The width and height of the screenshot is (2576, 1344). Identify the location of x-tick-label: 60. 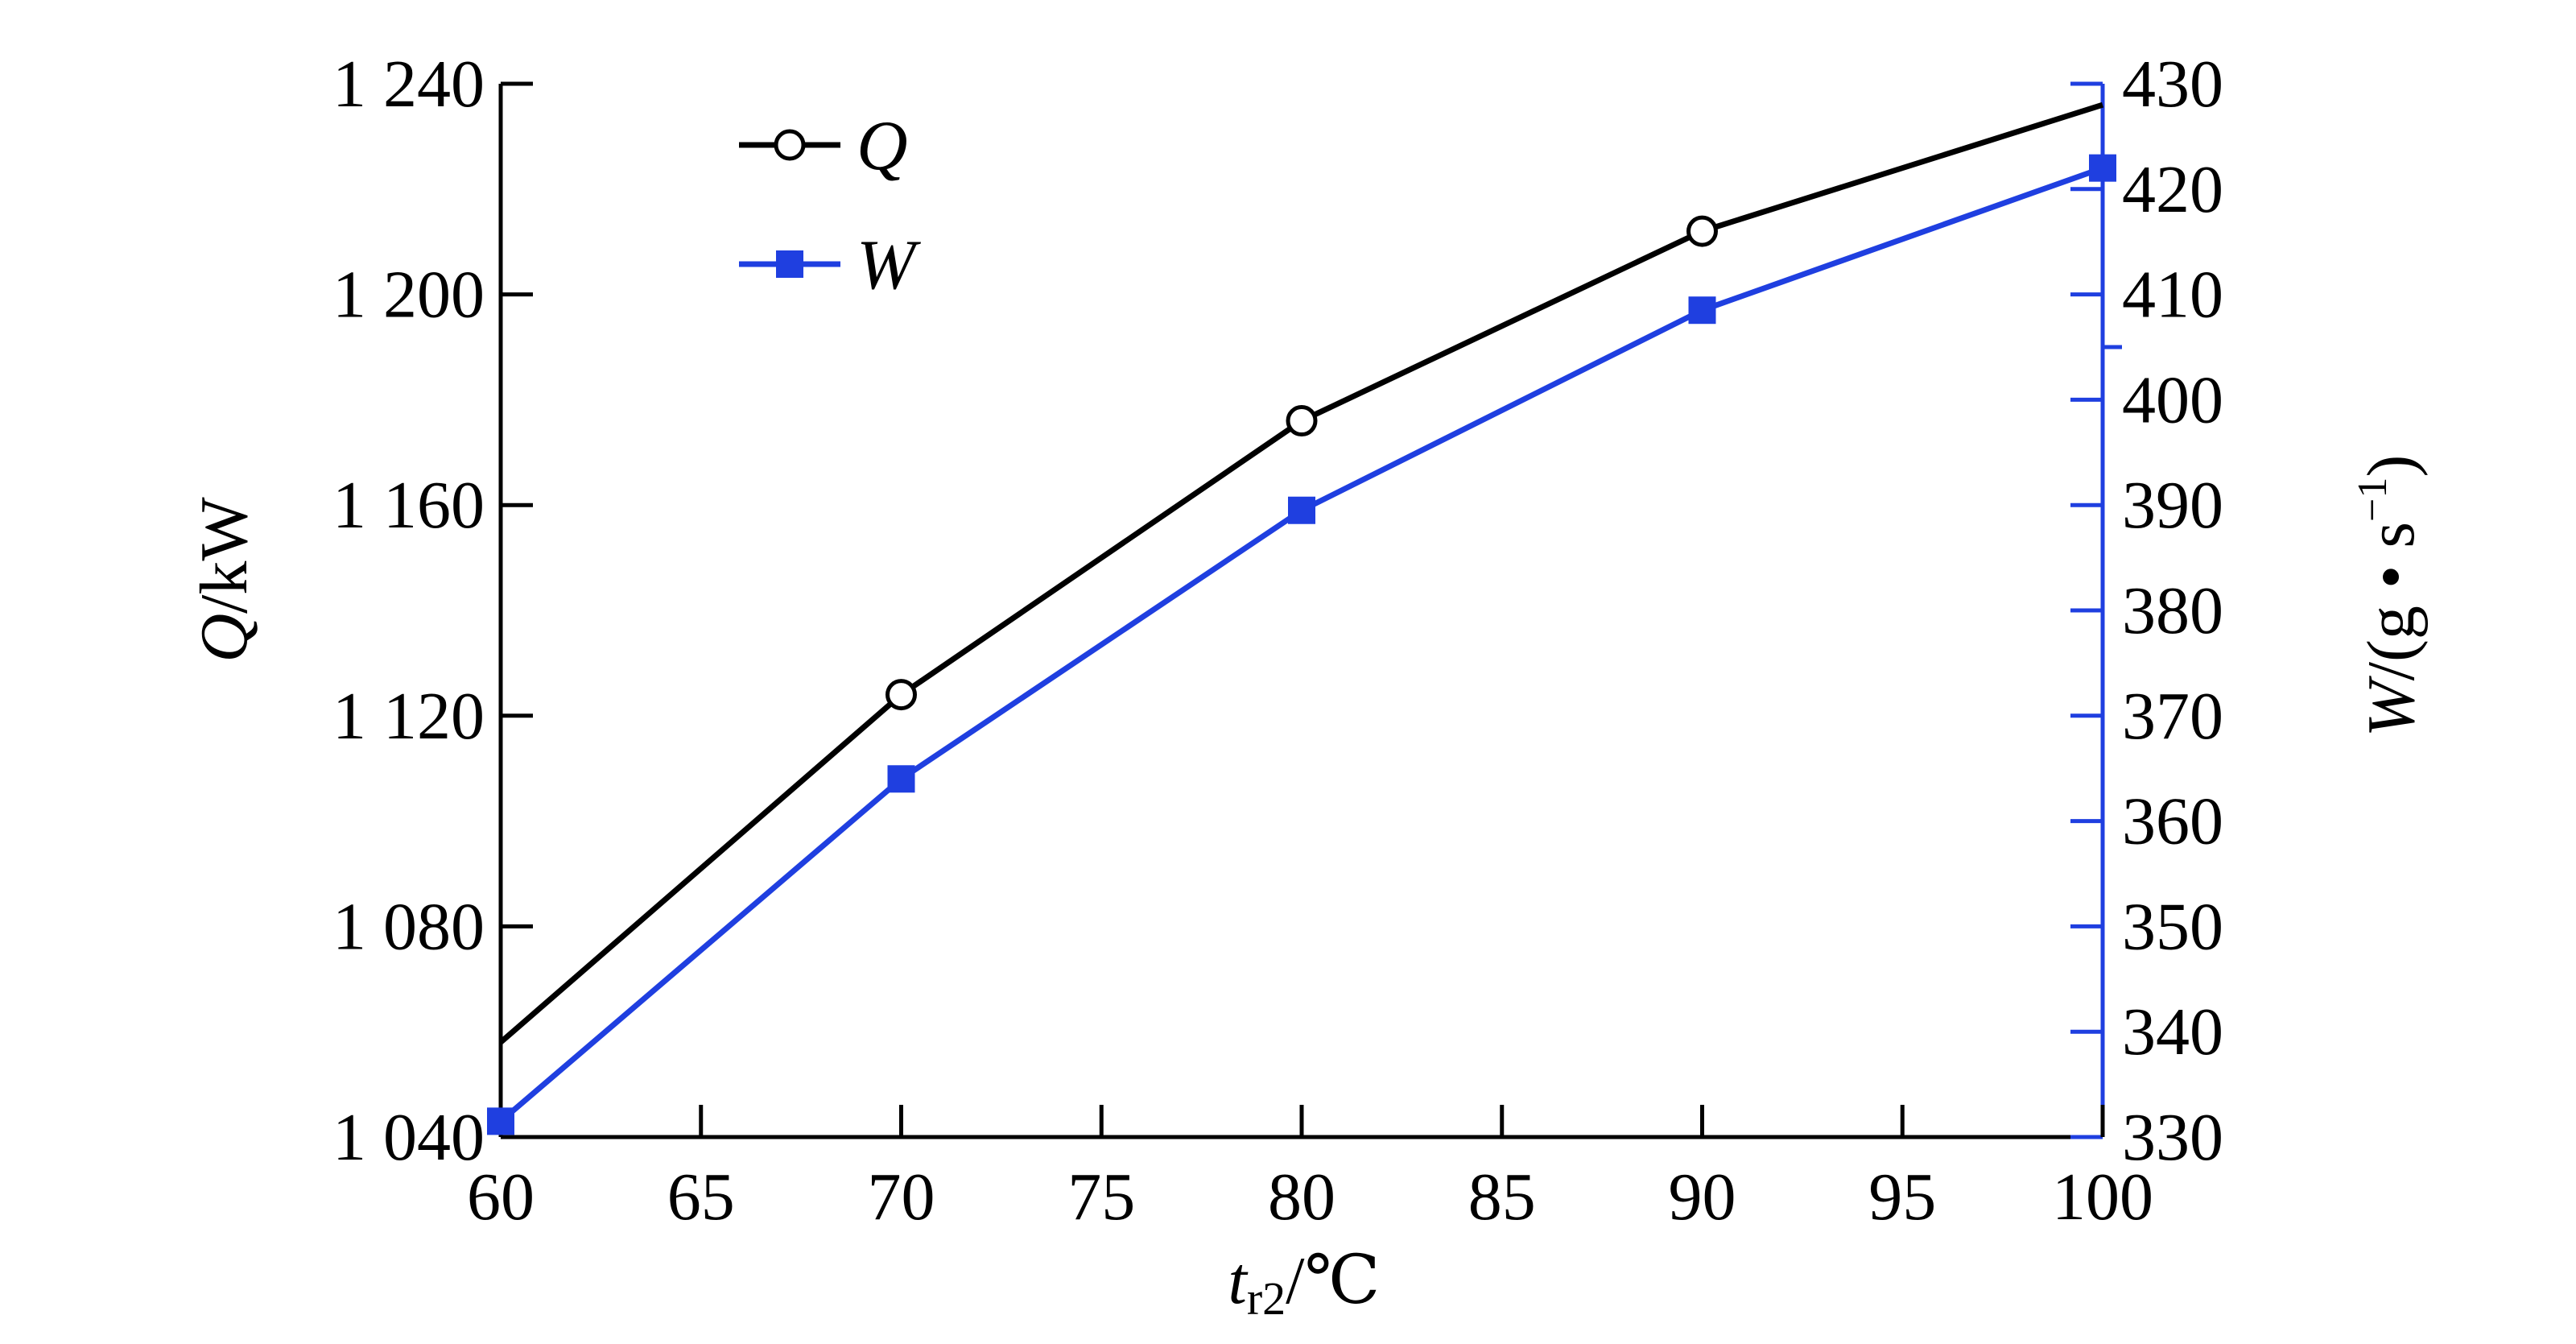
(501, 1197).